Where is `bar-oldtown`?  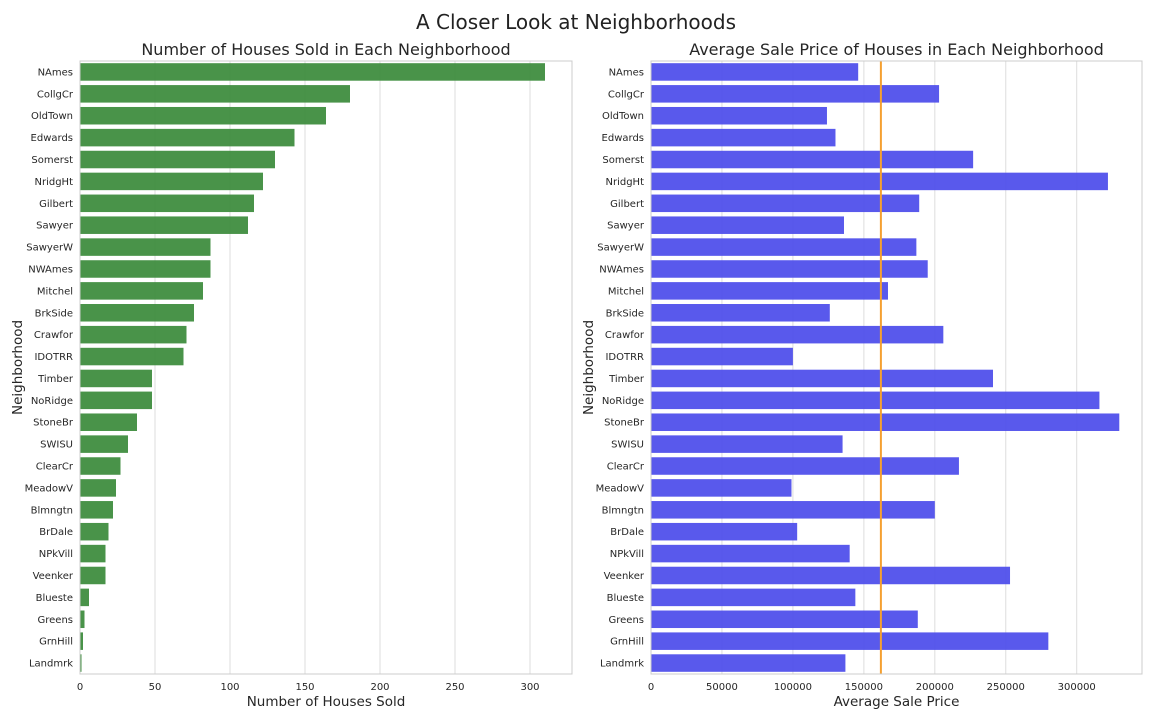 bar-oldtown is located at coordinates (739, 115).